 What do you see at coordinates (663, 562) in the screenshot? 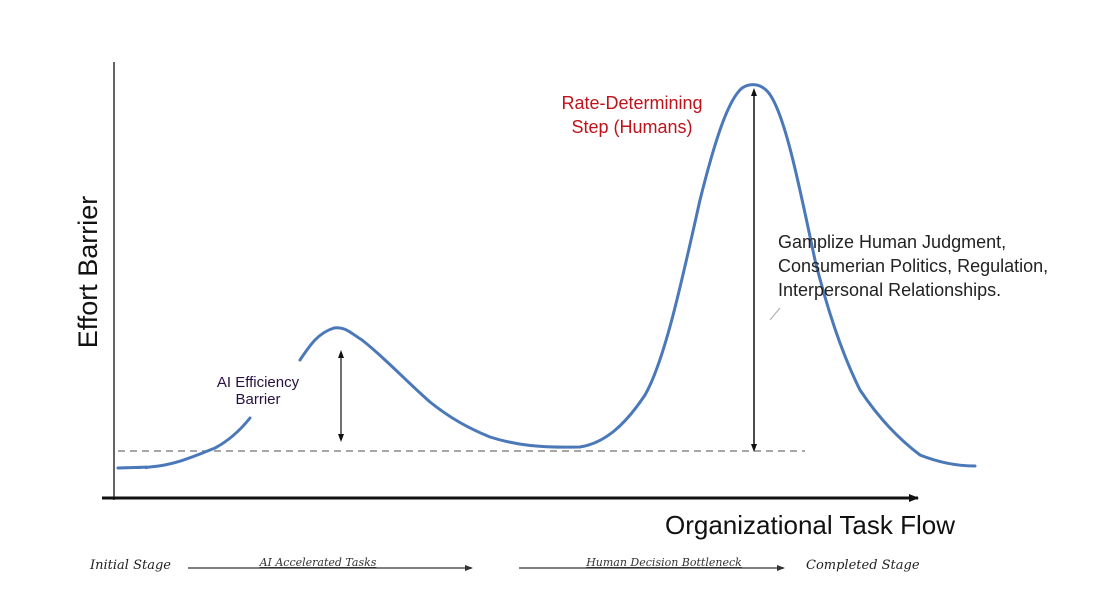
I see `stage-human-bottleneck: Human Decision Bottleneck` at bounding box center [663, 562].